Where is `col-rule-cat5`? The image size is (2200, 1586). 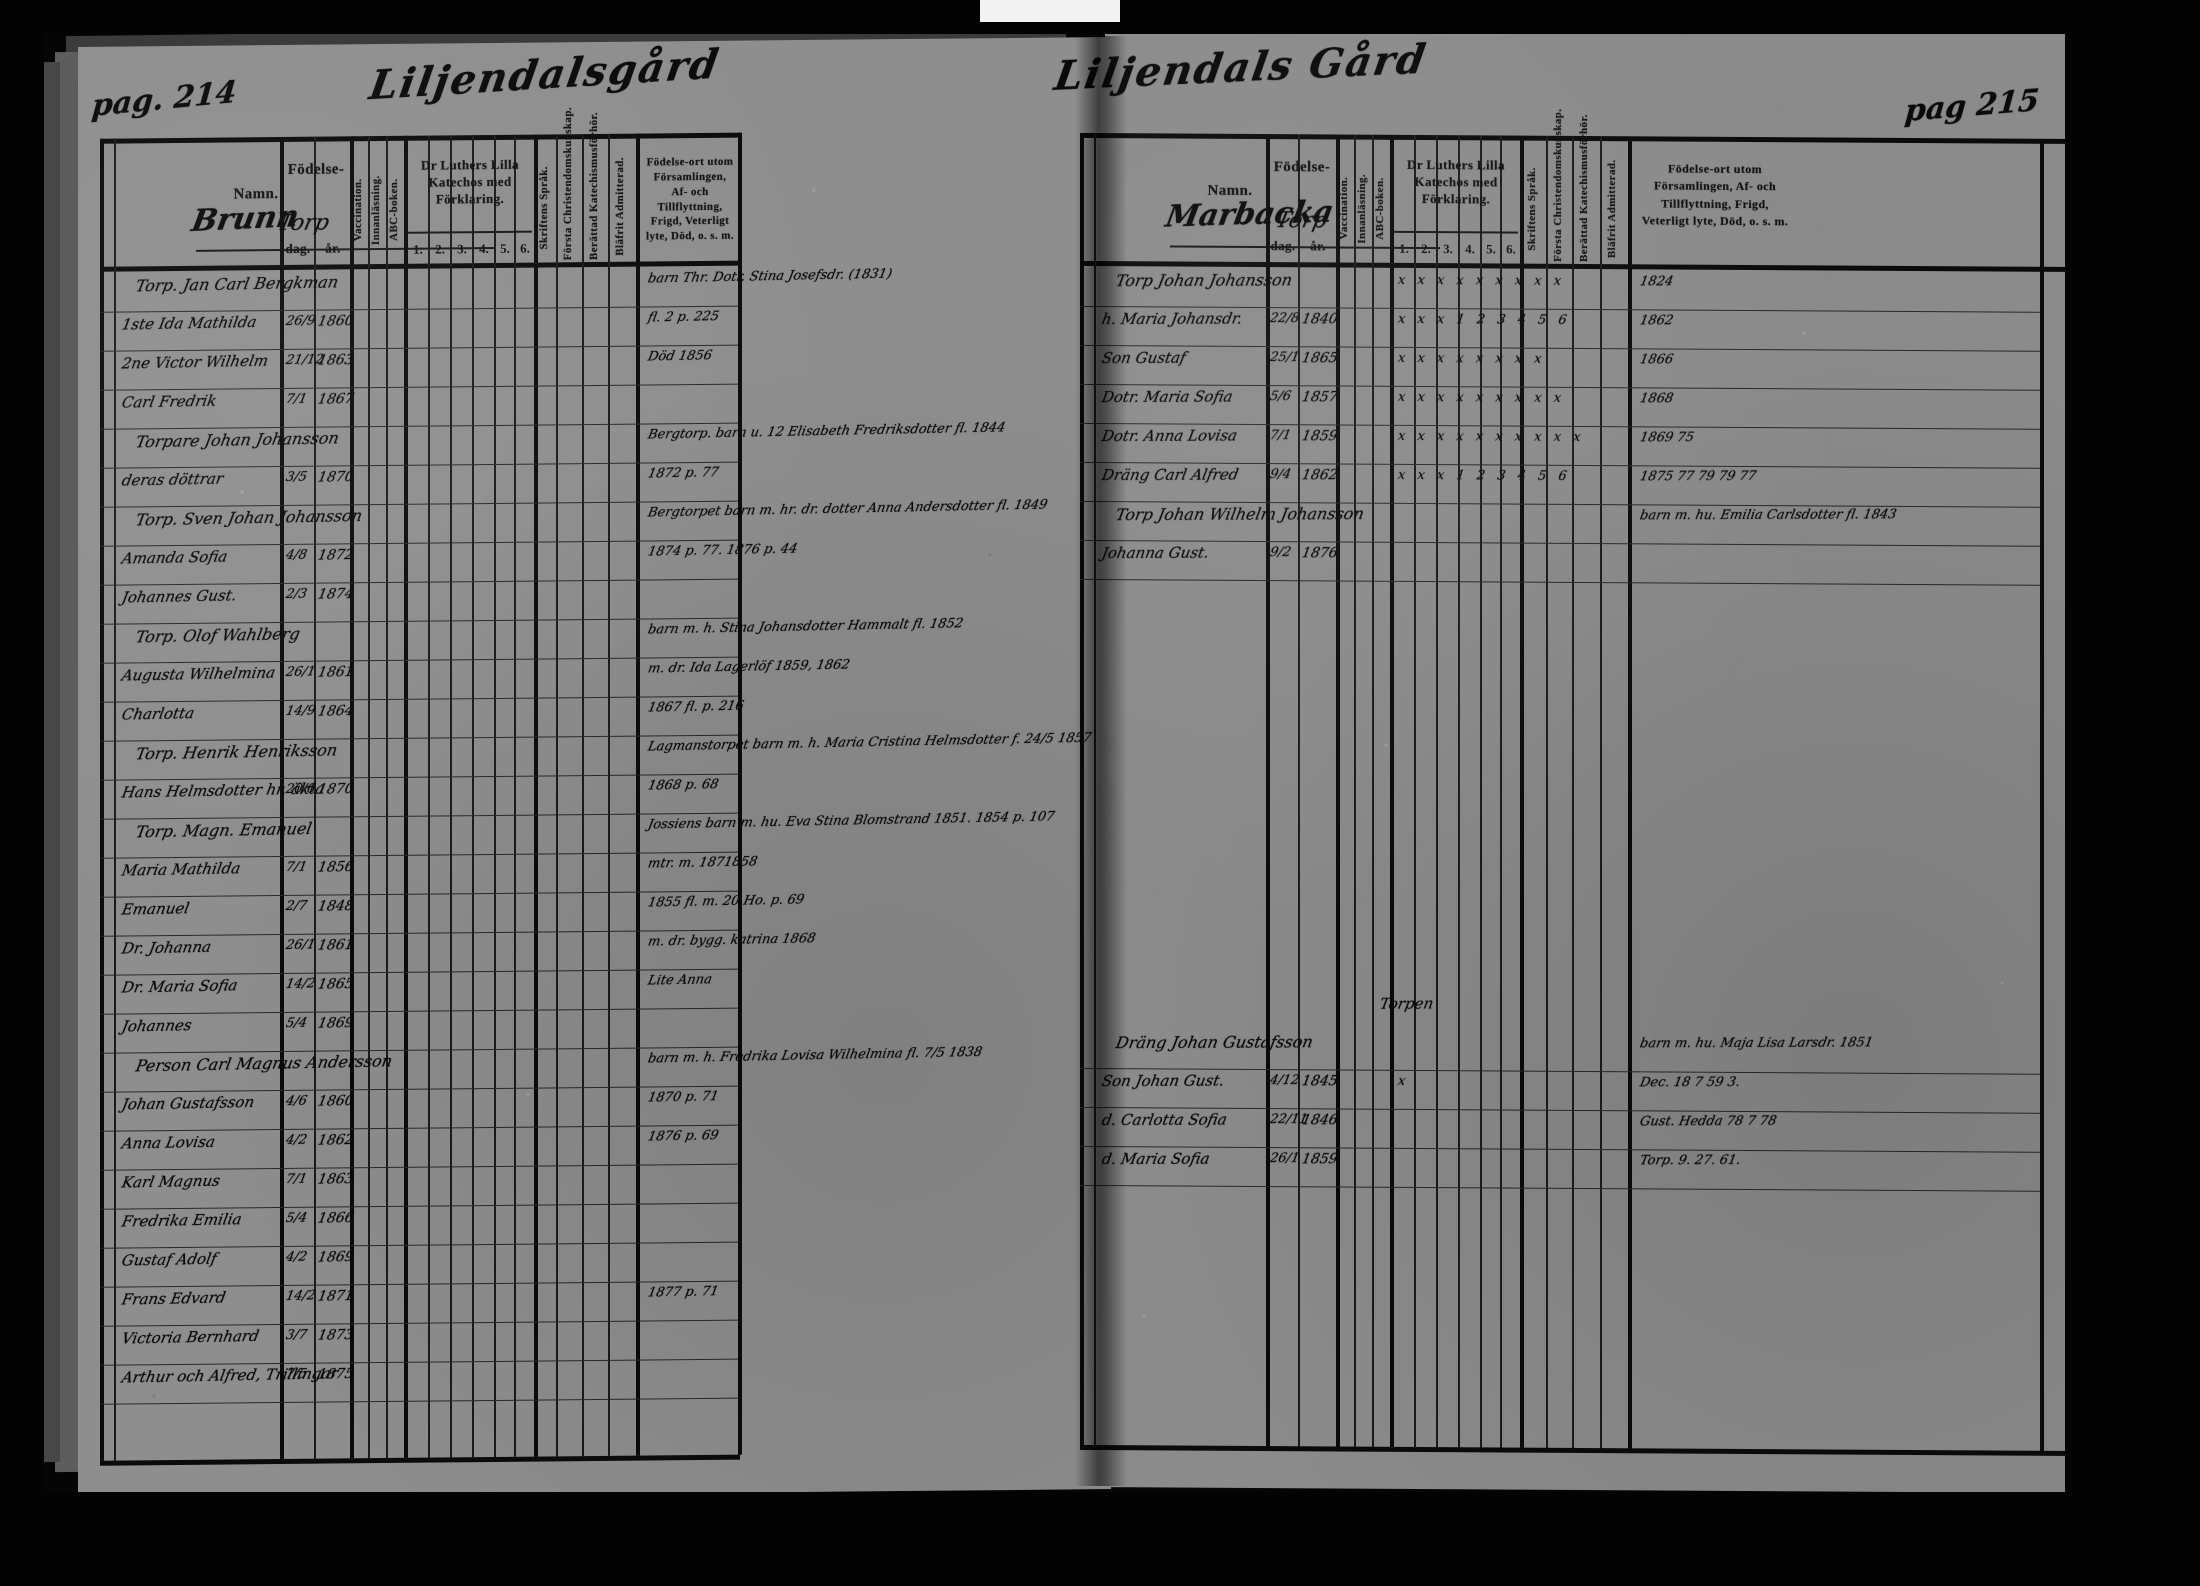 col-rule-cat5 is located at coordinates (515, 795).